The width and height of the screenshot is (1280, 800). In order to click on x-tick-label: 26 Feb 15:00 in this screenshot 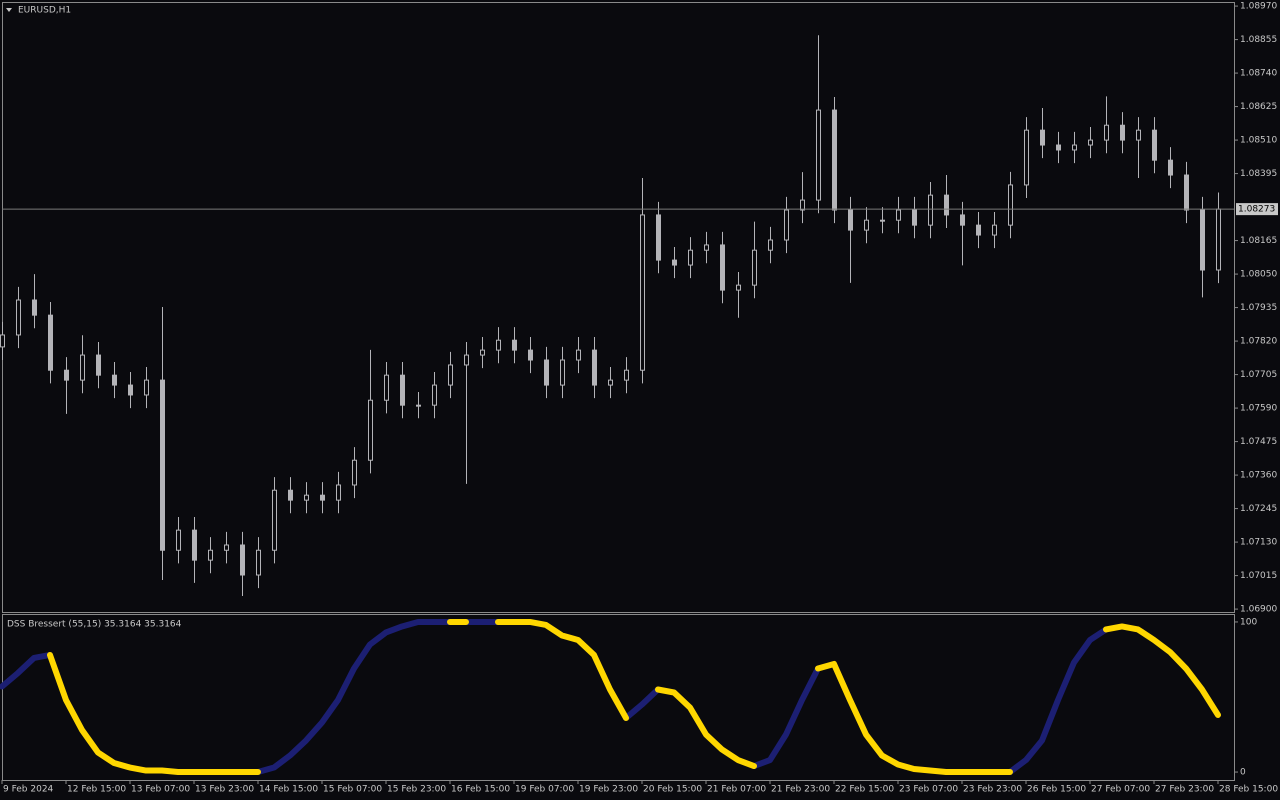, I will do `click(1056, 790)`.